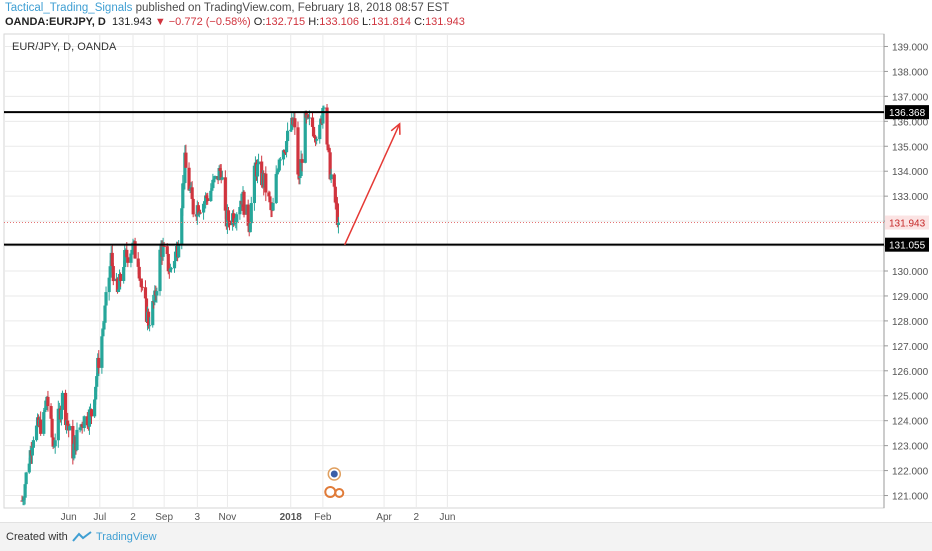 The image size is (932, 551). Describe the element at coordinates (910, 372) in the screenshot. I see `y-tick-label: 126.000` at that location.